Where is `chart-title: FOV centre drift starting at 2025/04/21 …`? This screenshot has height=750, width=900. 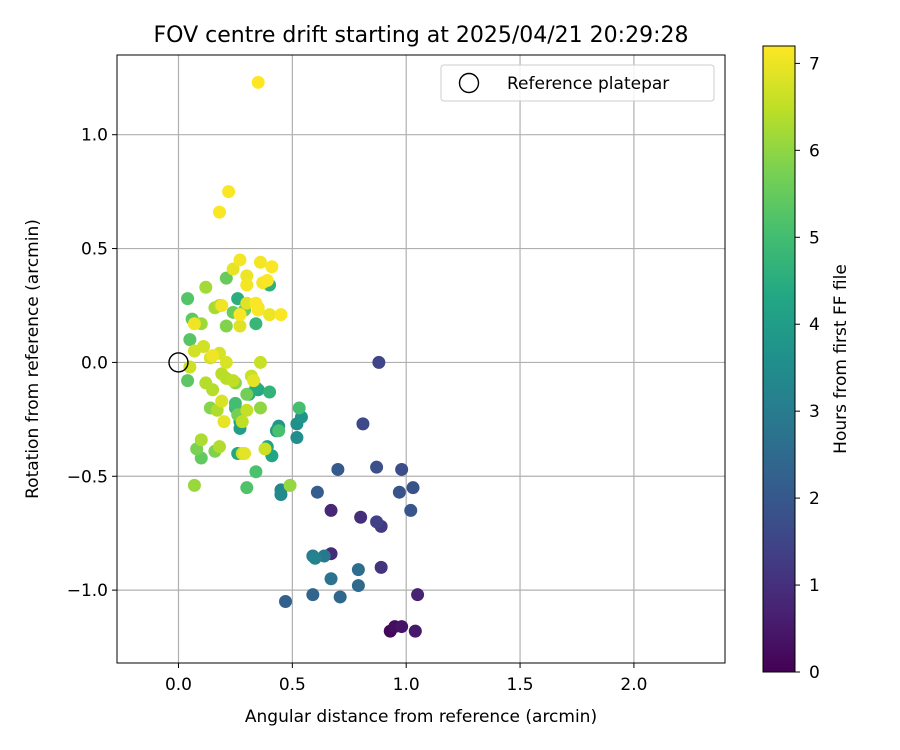
chart-title: FOV centre drift starting at 2025/04/21 … is located at coordinates (421, 35).